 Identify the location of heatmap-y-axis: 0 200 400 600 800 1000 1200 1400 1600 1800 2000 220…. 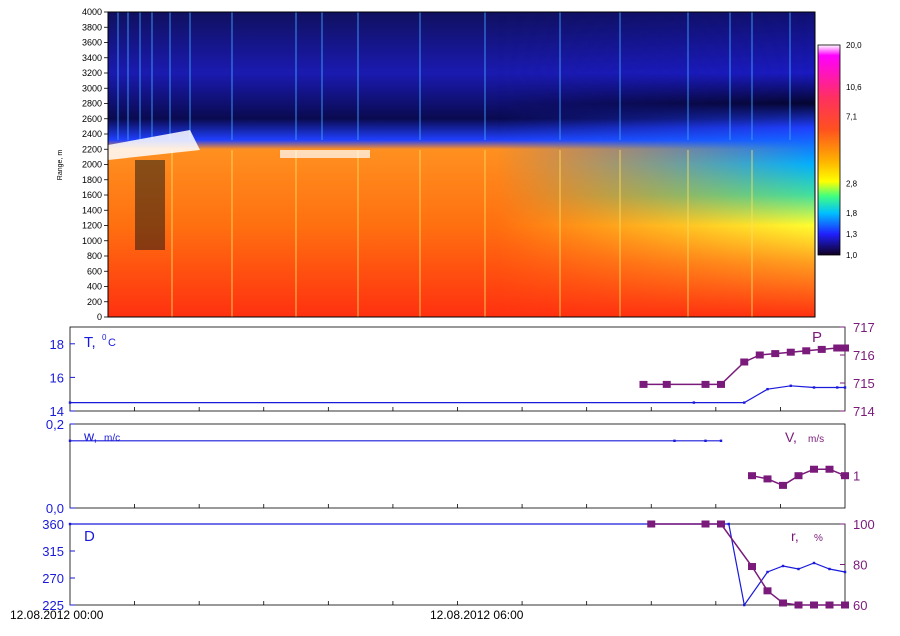
(95, 164).